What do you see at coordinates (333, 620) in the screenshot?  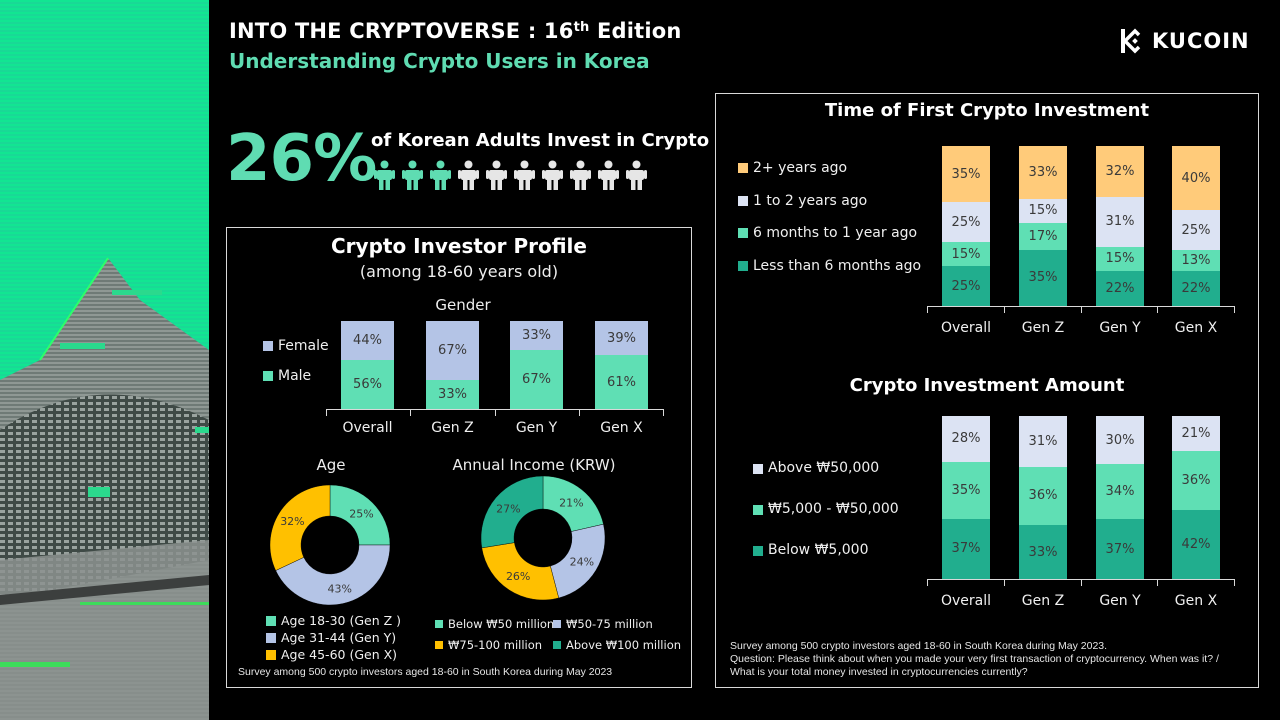 I see `legend-item: Age 18-30 (Gen Z )` at bounding box center [333, 620].